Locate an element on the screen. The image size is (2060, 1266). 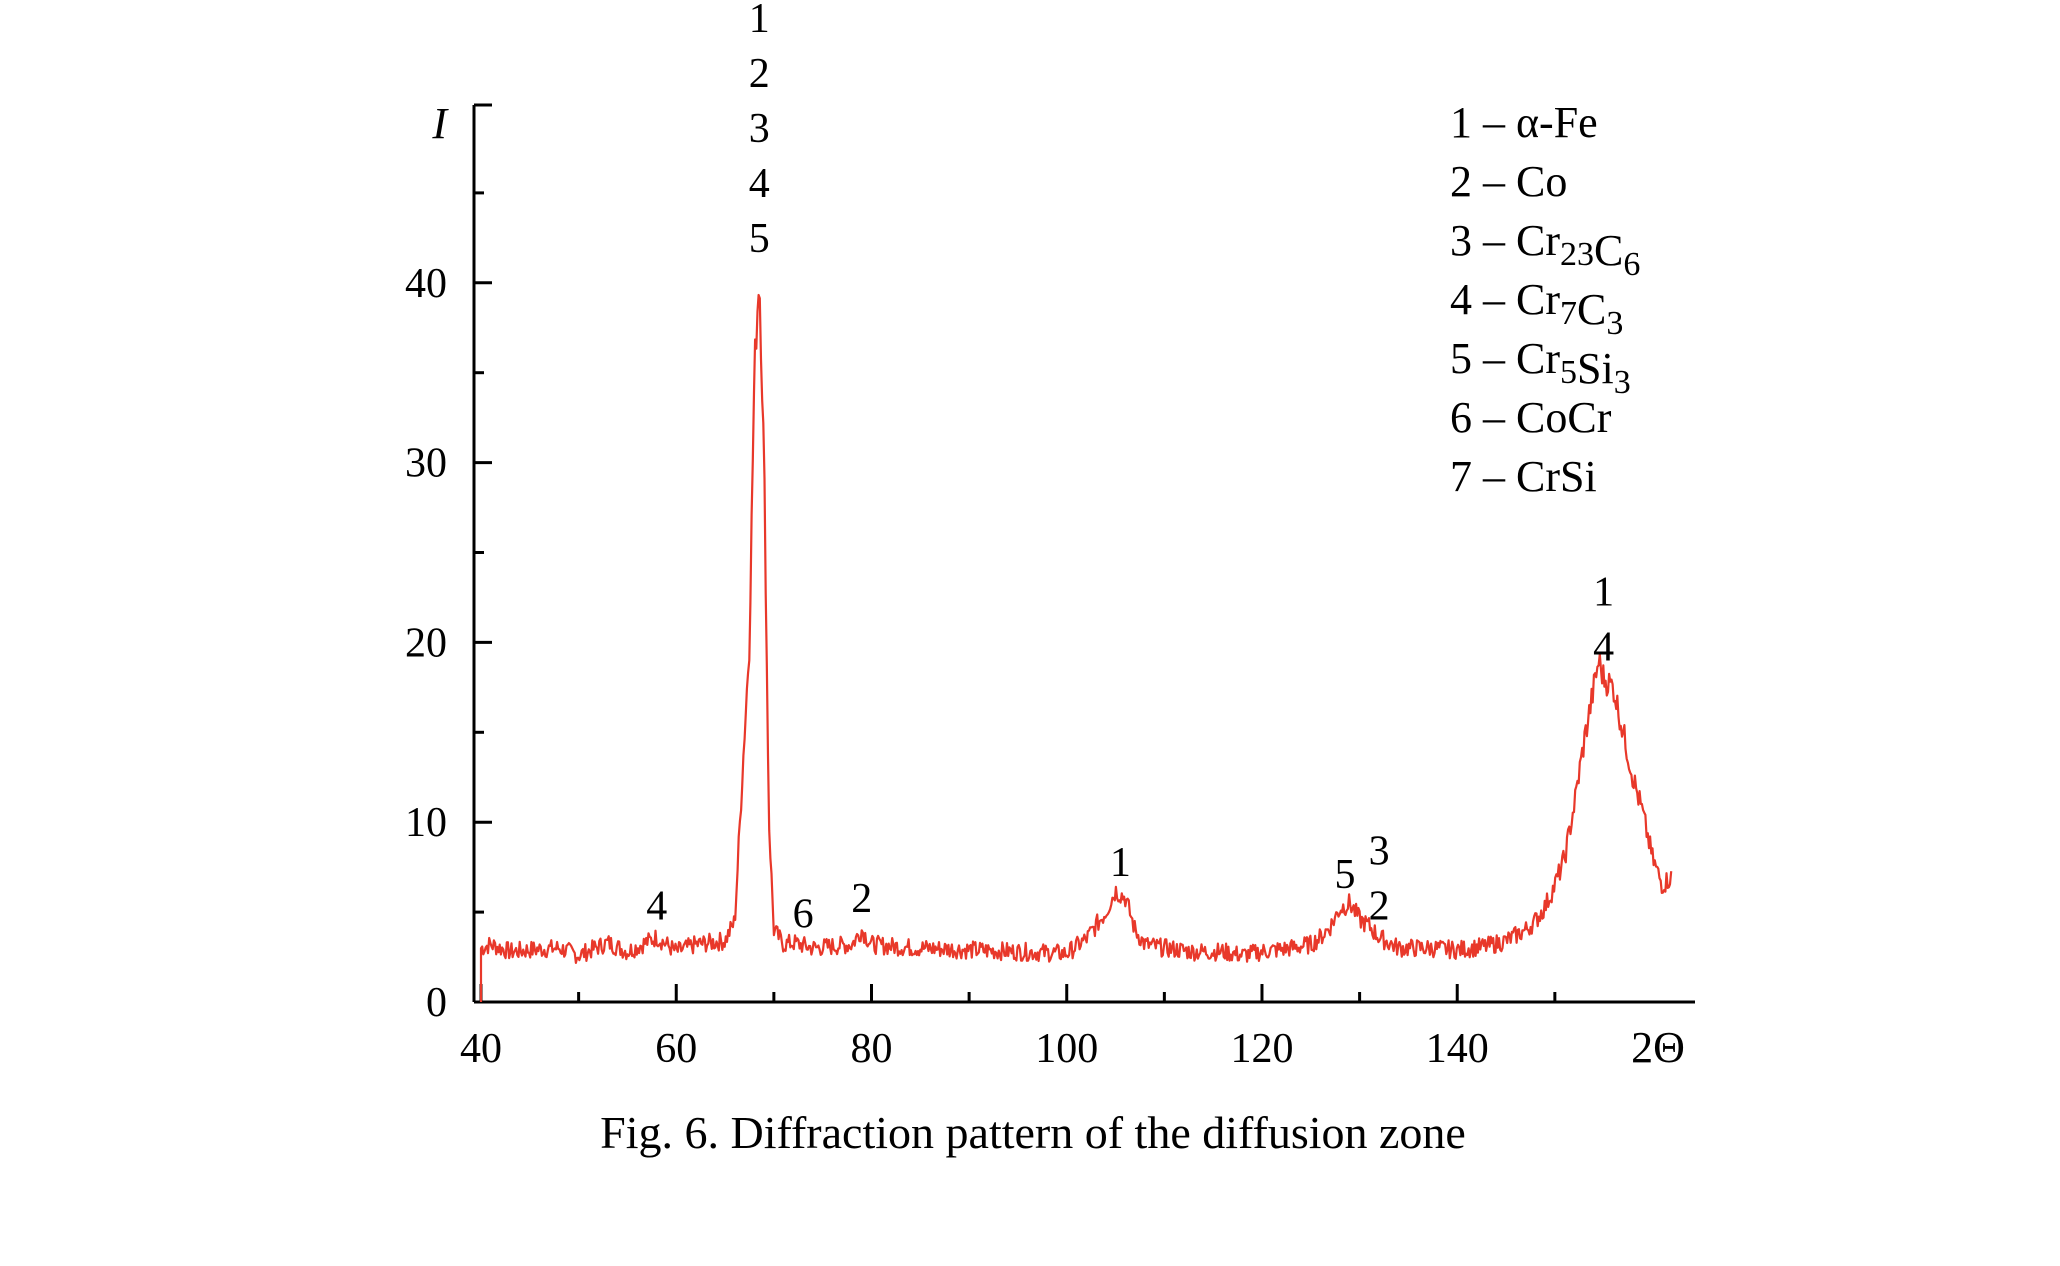
y-tick-label: 0 is located at coordinates (436, 1003).